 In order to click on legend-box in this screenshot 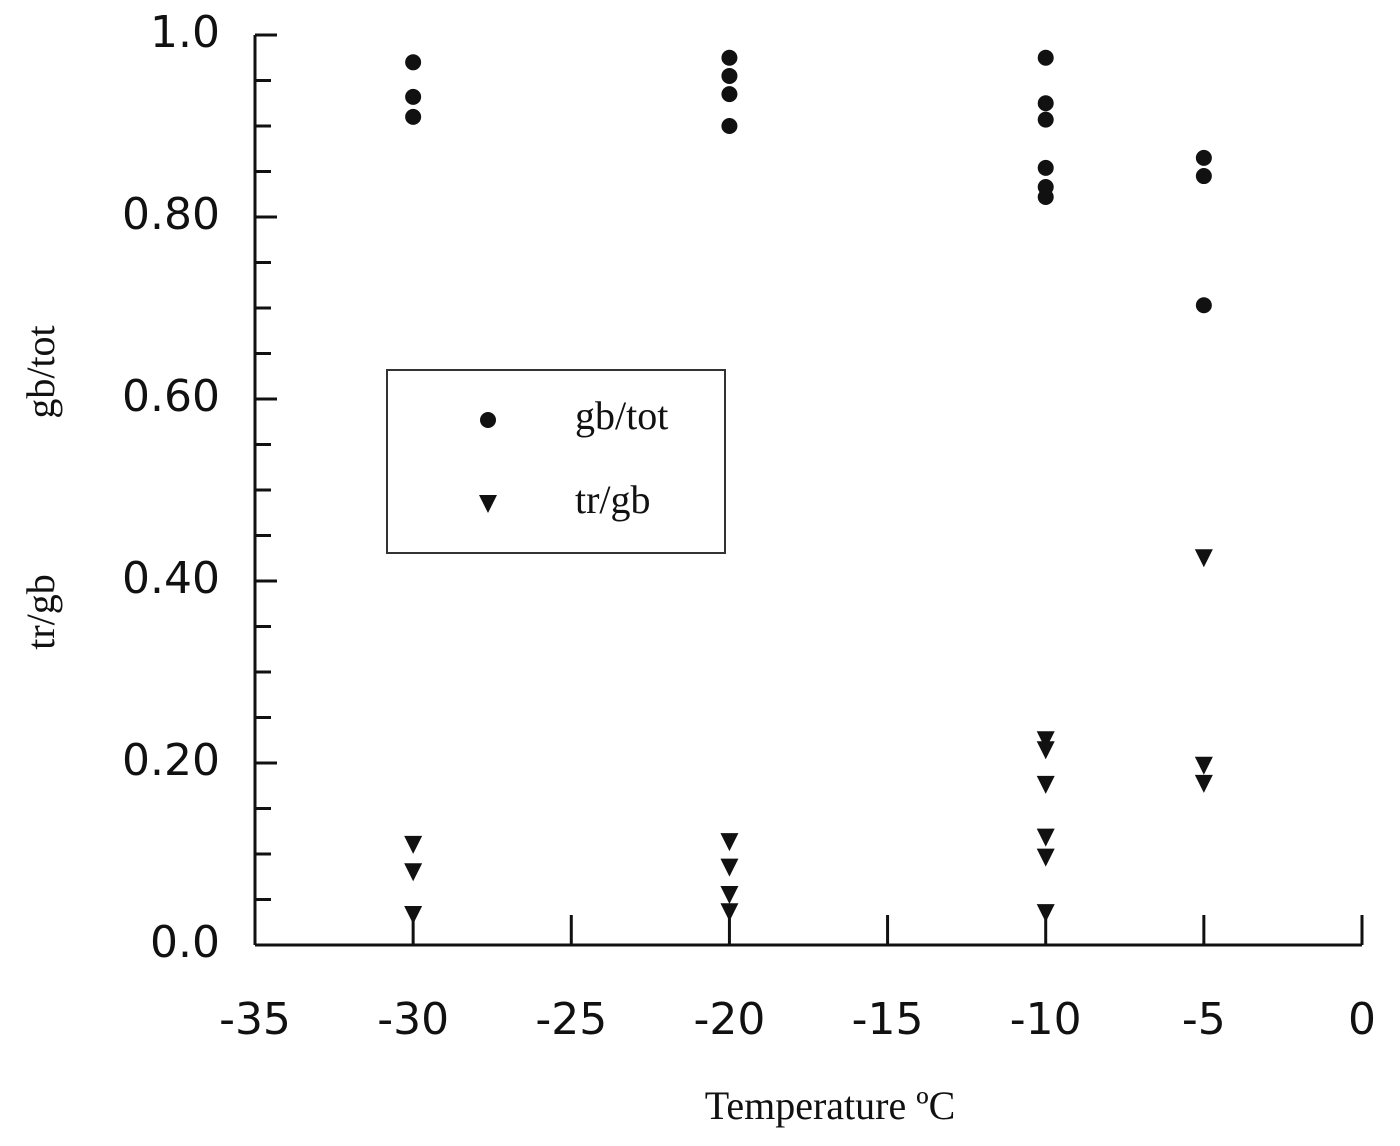, I will do `click(556, 461)`.